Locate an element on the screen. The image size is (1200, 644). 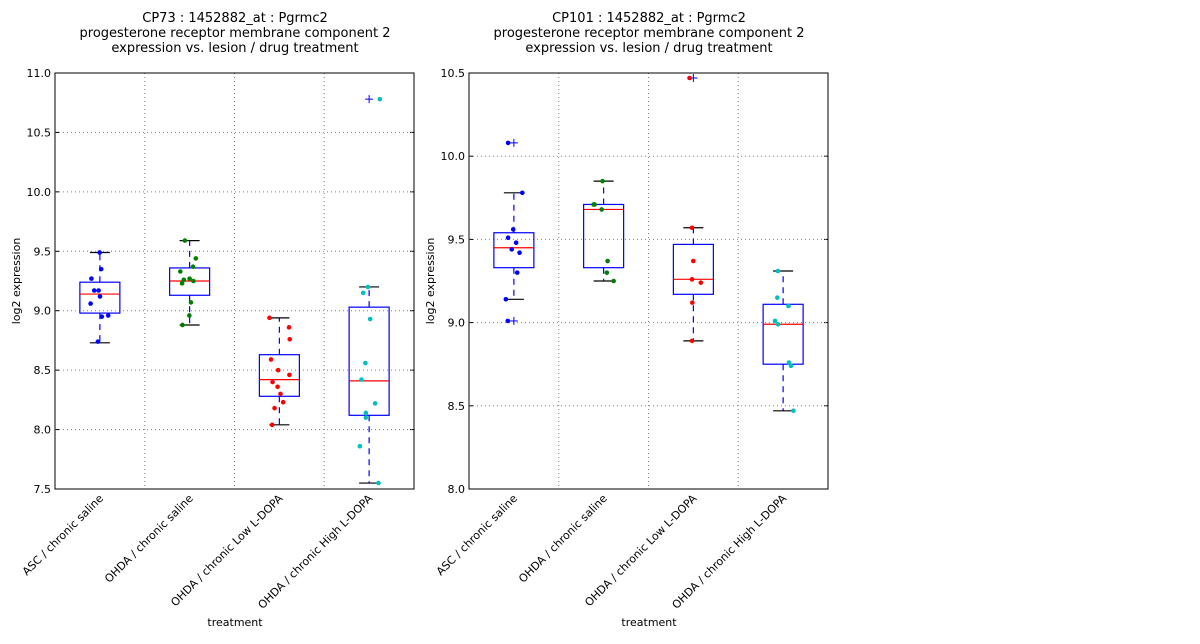
y-tick-label: 7.5 is located at coordinates (43, 489).